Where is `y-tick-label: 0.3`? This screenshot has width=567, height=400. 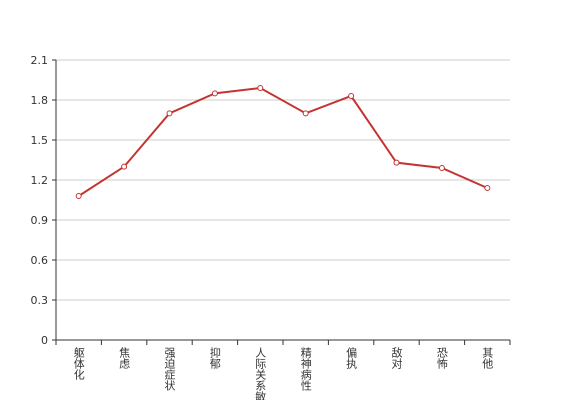
y-tick-label: 0.3 is located at coordinates (40, 300).